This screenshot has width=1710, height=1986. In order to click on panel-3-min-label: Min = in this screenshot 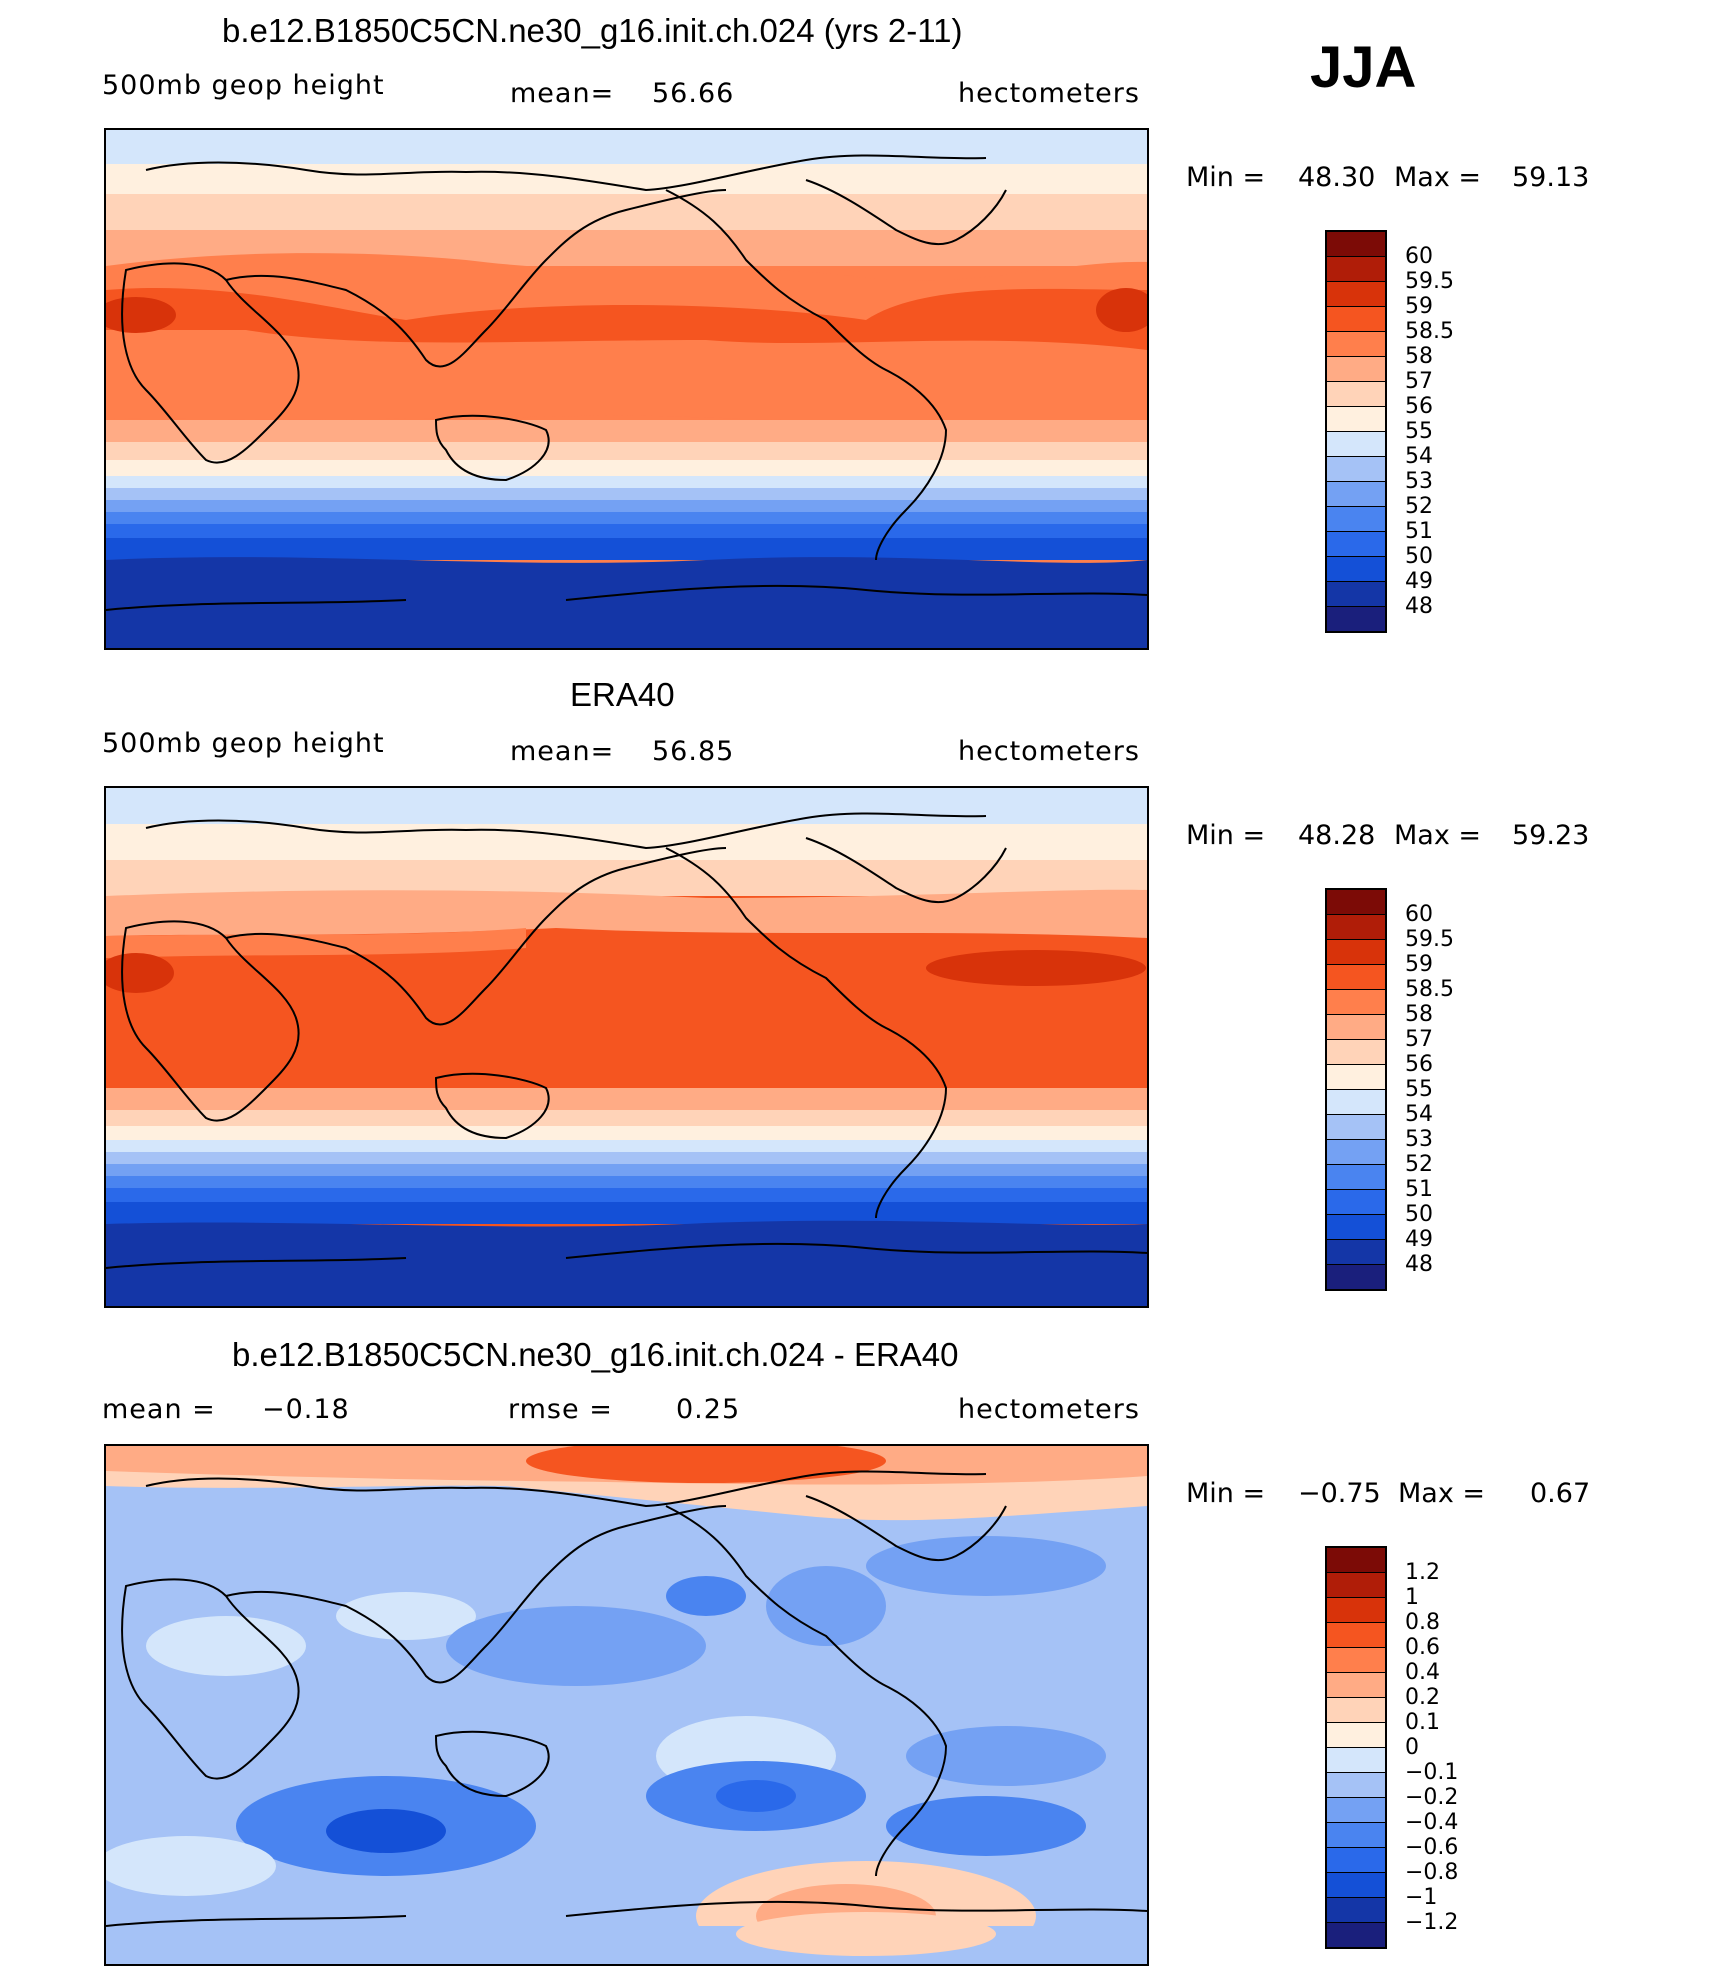, I will do `click(1226, 1493)`.